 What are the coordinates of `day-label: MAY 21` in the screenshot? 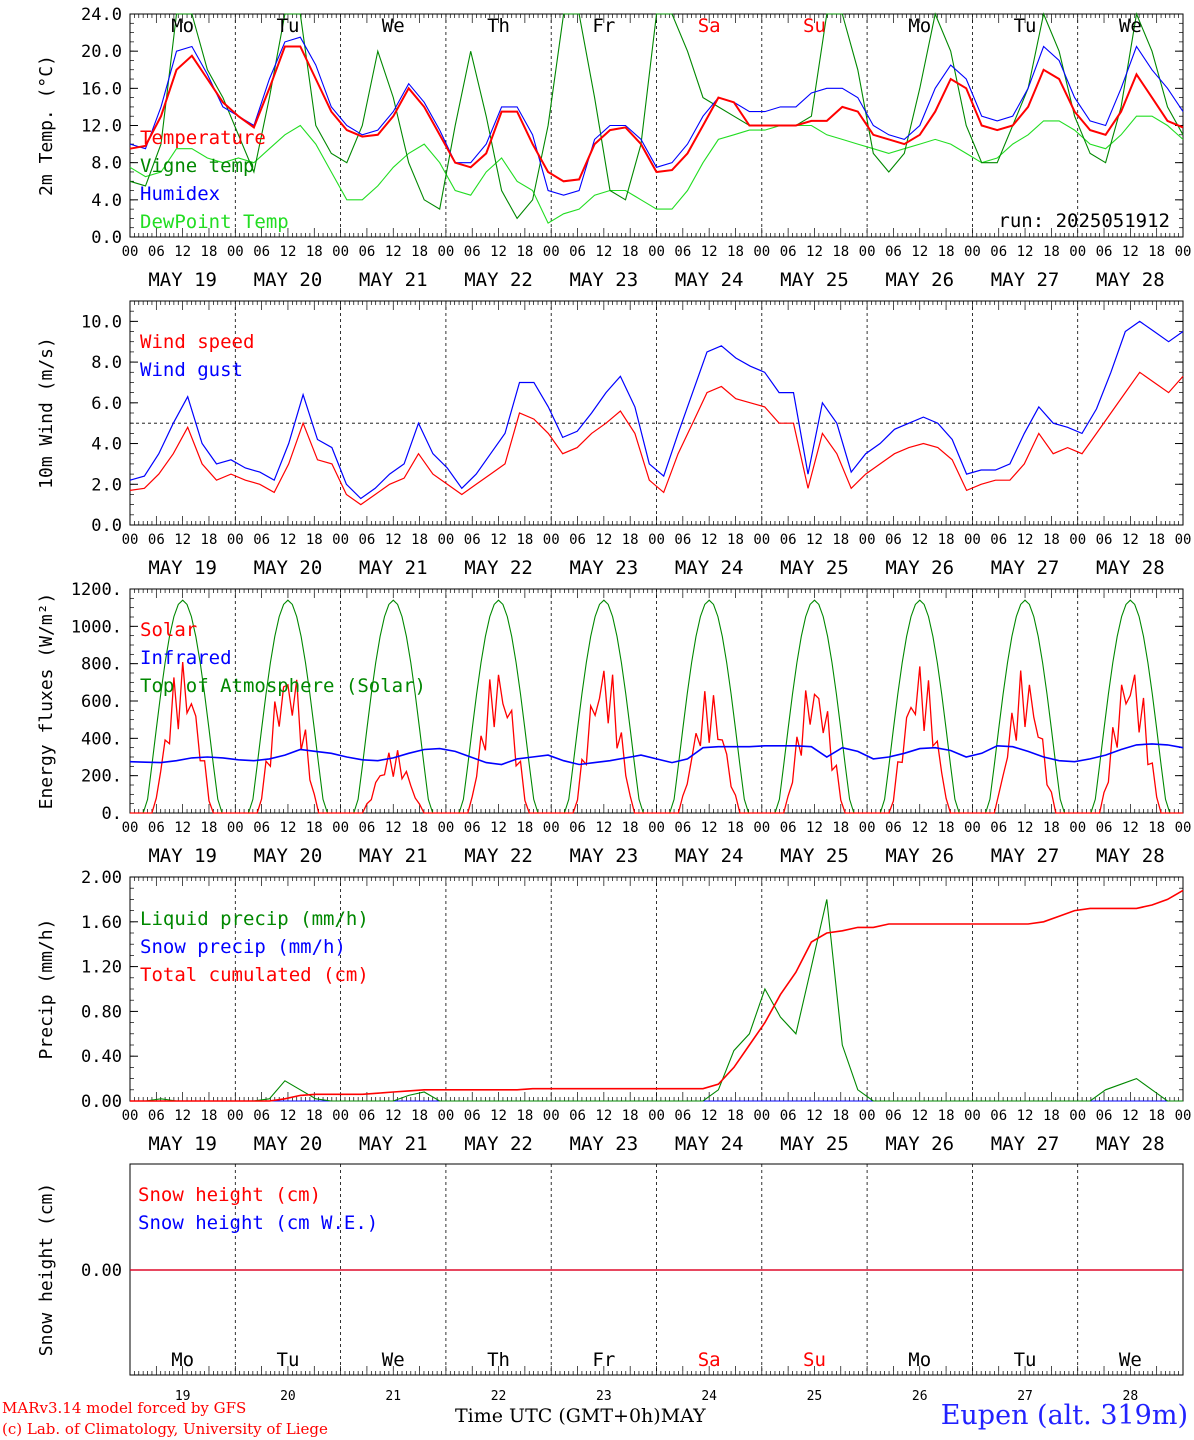 It's located at (393, 568).